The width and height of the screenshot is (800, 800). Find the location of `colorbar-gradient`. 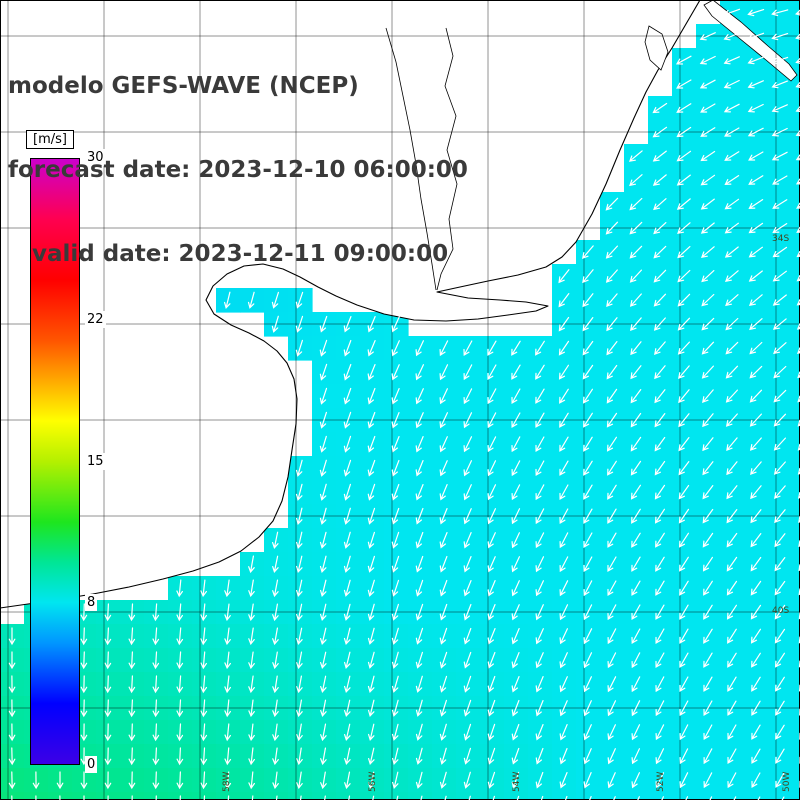

colorbar-gradient is located at coordinates (55, 461).